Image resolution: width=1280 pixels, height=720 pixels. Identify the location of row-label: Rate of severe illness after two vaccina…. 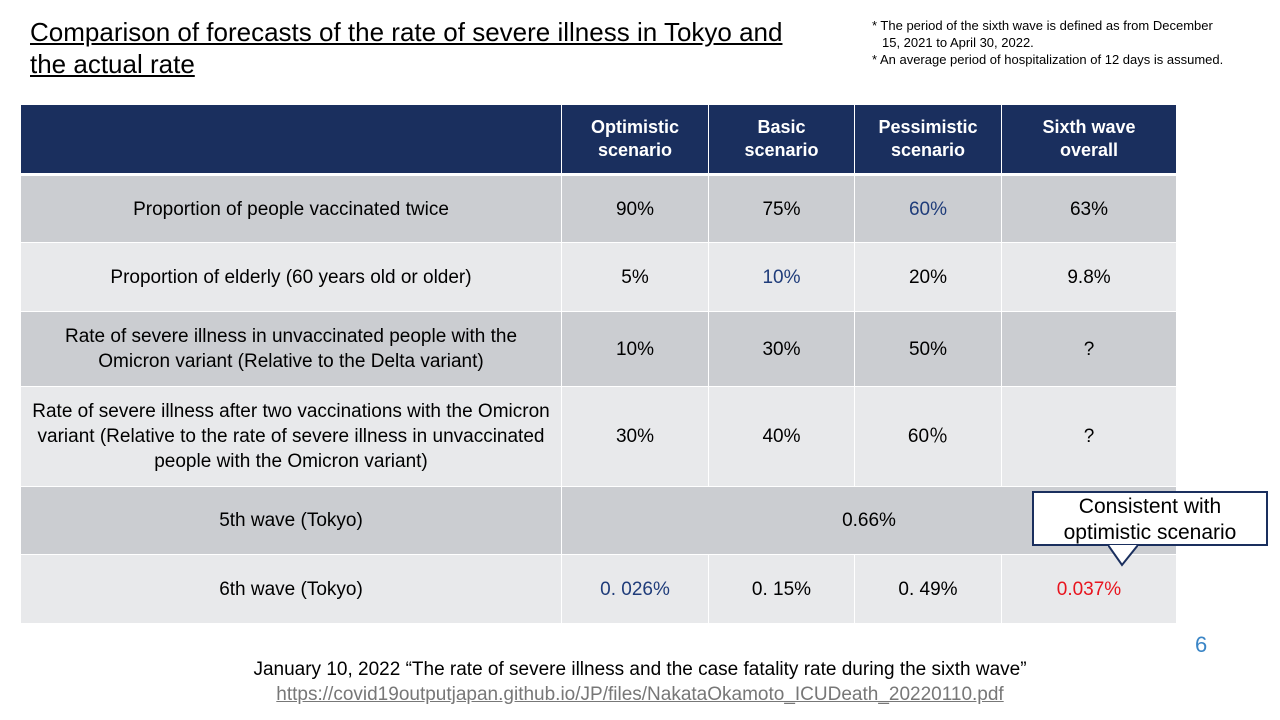
(291, 436).